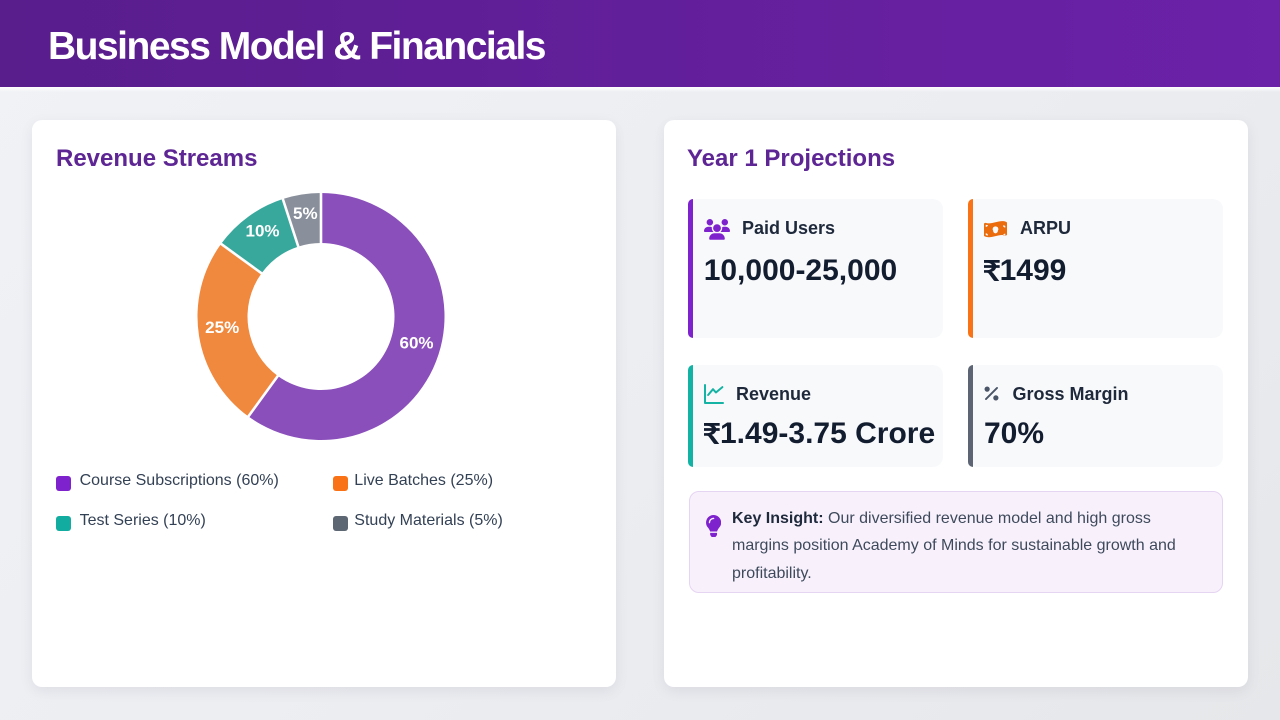 The image size is (1280, 720). I want to click on svg-text: 25%, so click(222, 327).